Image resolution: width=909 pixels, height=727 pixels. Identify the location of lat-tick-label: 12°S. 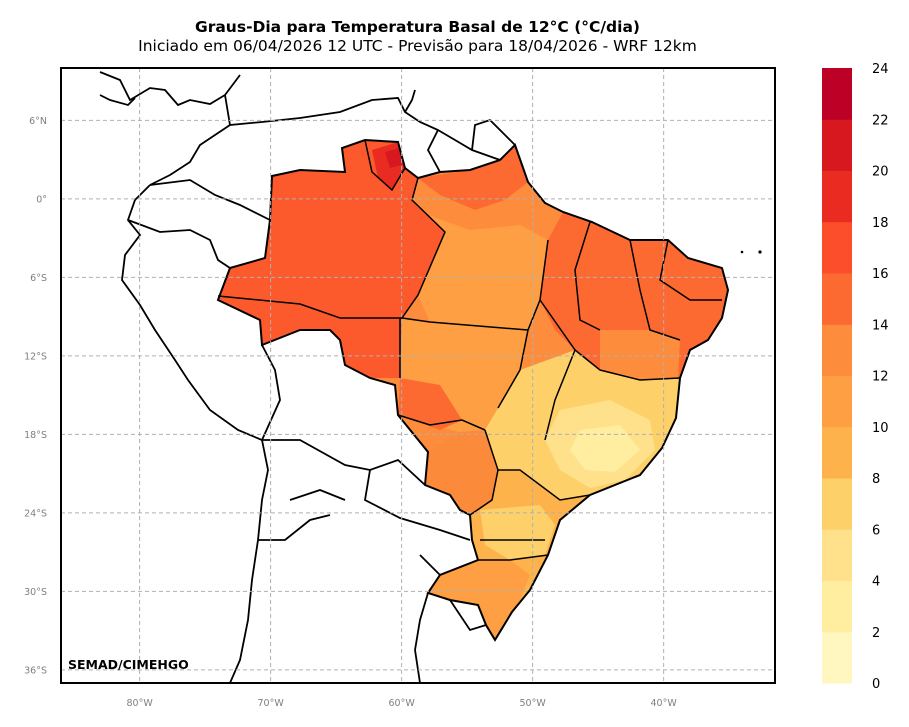
(35, 356).